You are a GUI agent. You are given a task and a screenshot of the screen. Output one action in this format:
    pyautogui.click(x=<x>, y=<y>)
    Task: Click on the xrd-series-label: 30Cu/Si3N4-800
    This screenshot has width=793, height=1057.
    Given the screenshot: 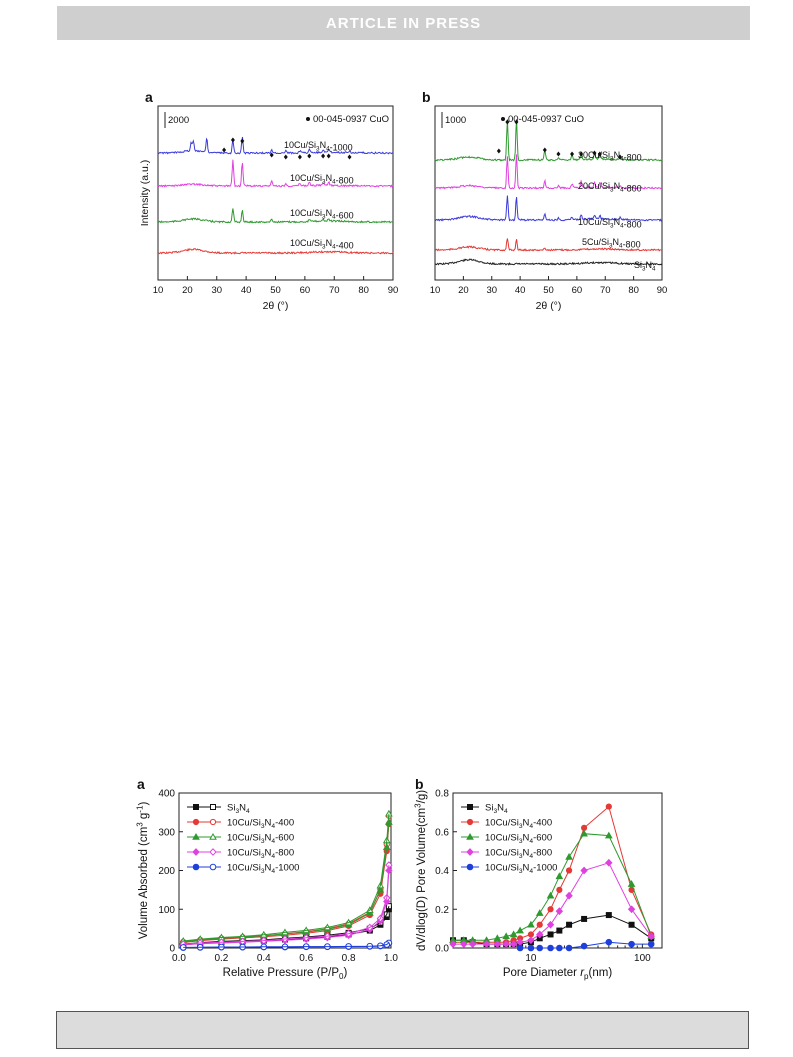 What is the action you would take?
    pyautogui.click(x=610, y=156)
    